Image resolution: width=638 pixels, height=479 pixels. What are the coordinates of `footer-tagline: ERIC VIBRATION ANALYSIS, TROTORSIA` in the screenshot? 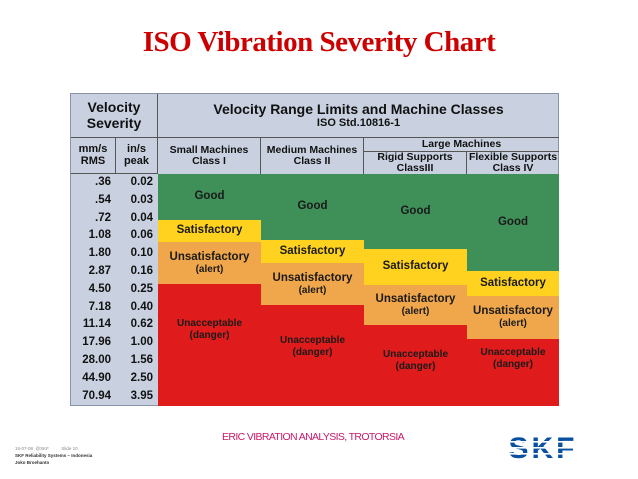 It's located at (313, 437).